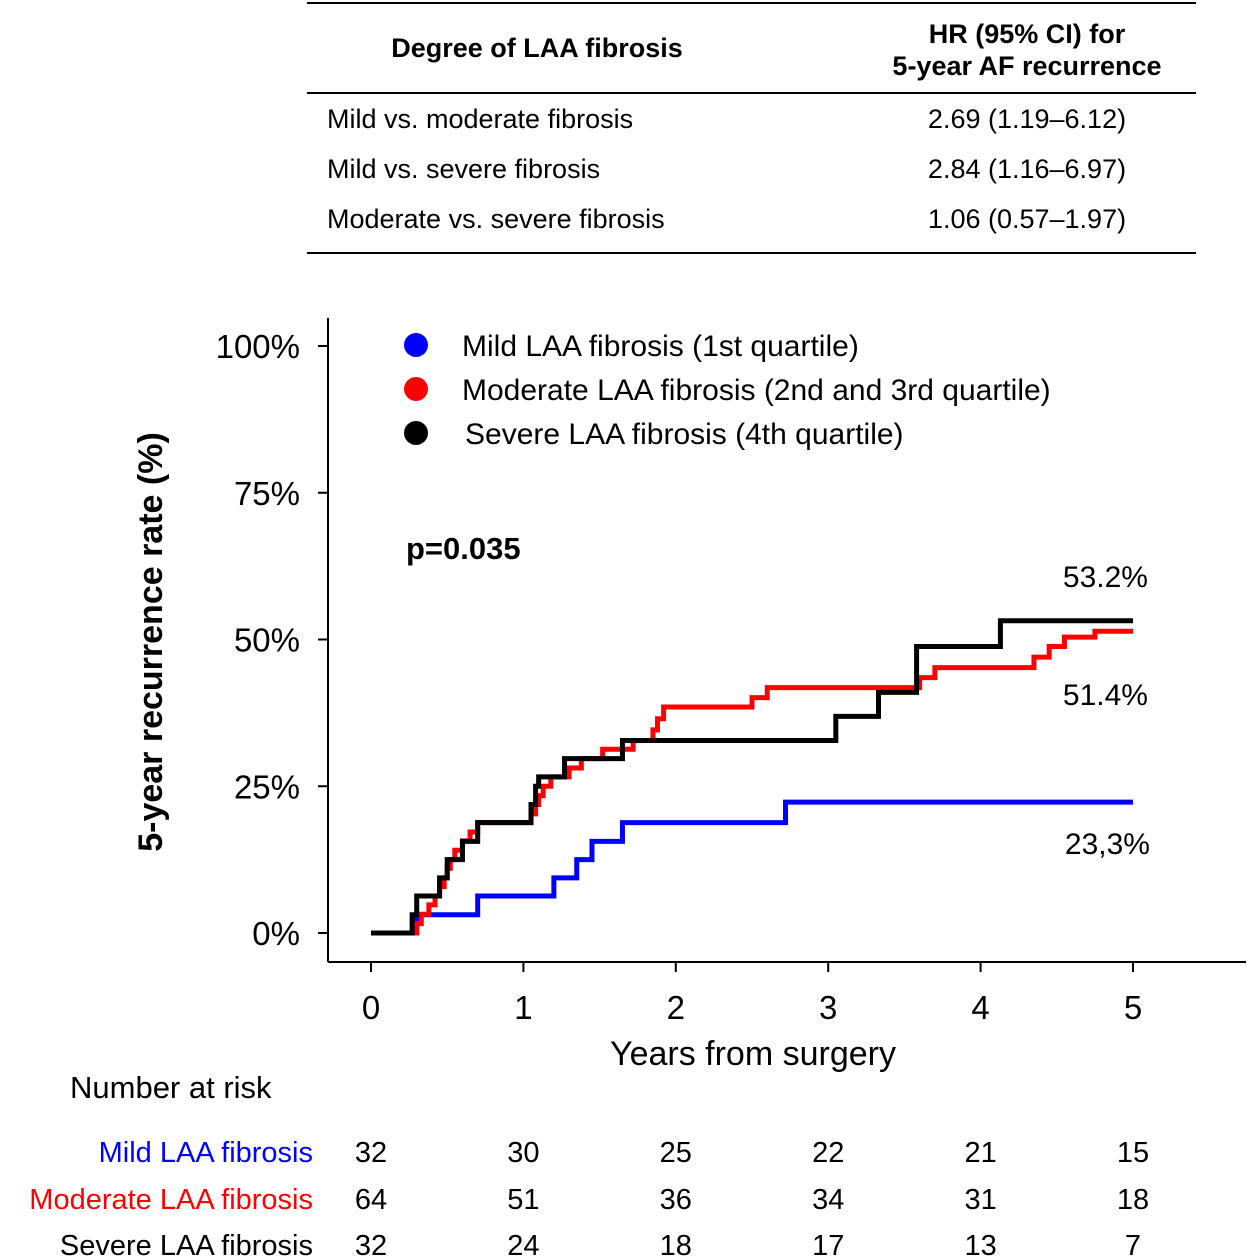  Describe the element at coordinates (828, 1007) in the screenshot. I see `x-tick-label: 3` at that location.